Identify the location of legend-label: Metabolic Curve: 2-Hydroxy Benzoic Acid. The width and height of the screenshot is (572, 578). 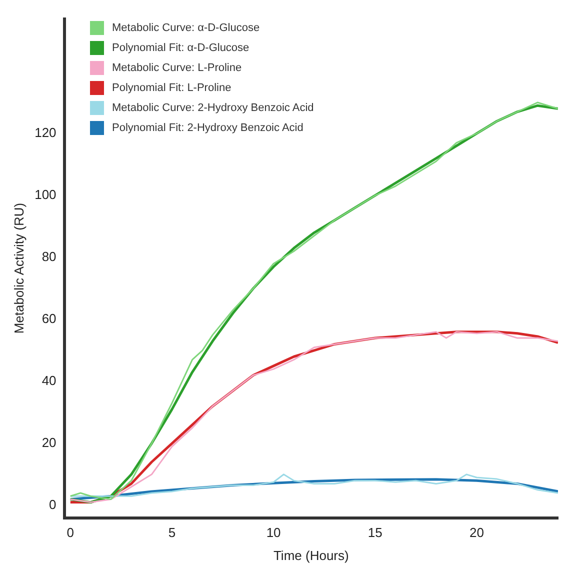
(213, 108).